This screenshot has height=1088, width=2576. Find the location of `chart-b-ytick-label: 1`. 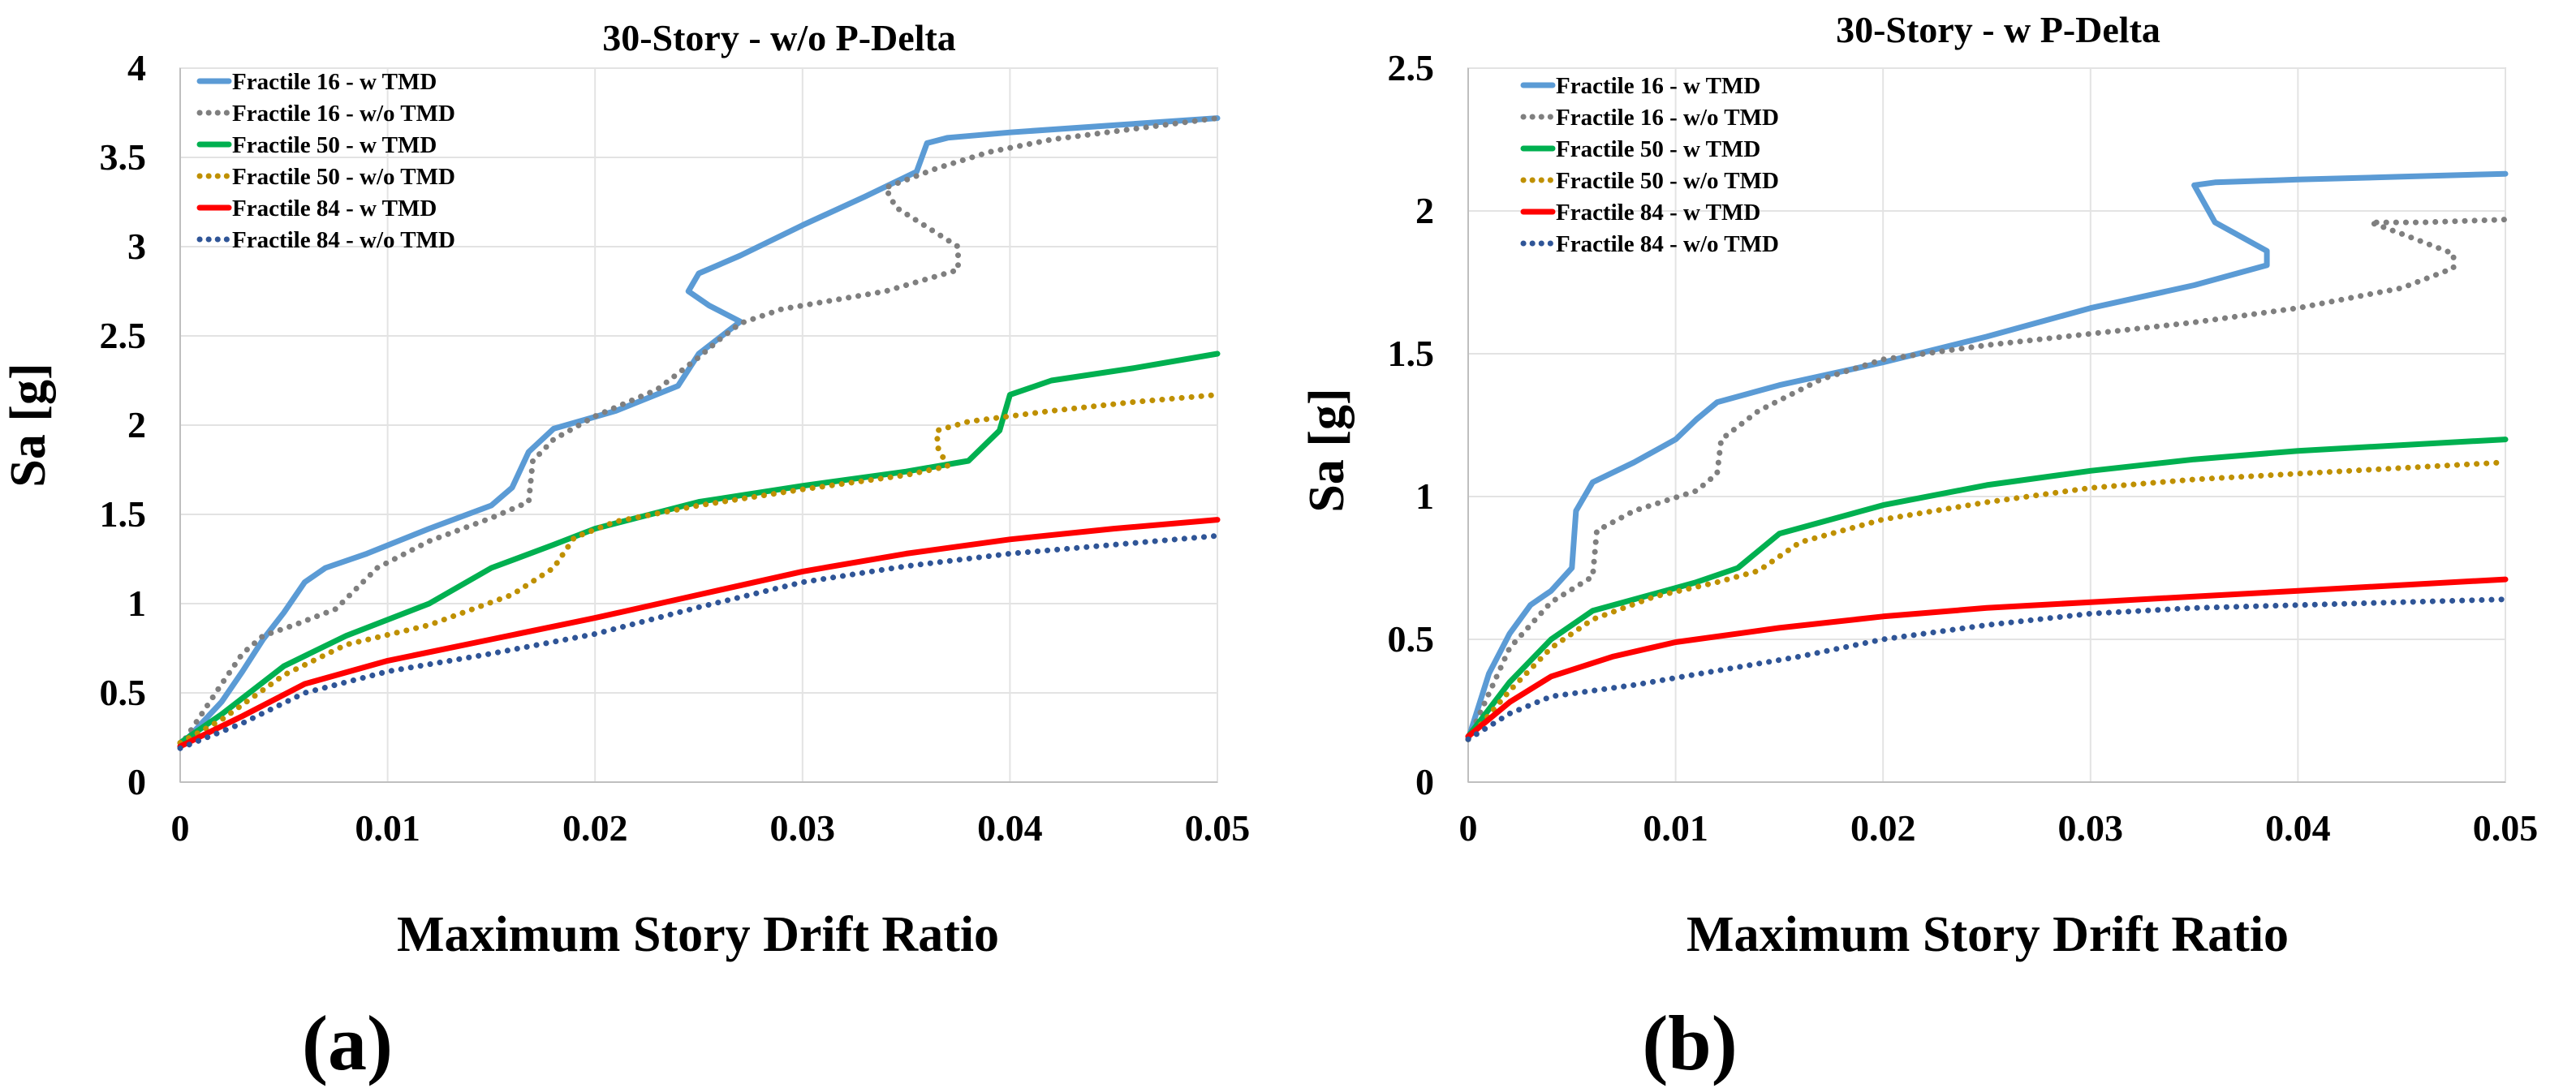

chart-b-ytick-label: 1 is located at coordinates (1424, 496).